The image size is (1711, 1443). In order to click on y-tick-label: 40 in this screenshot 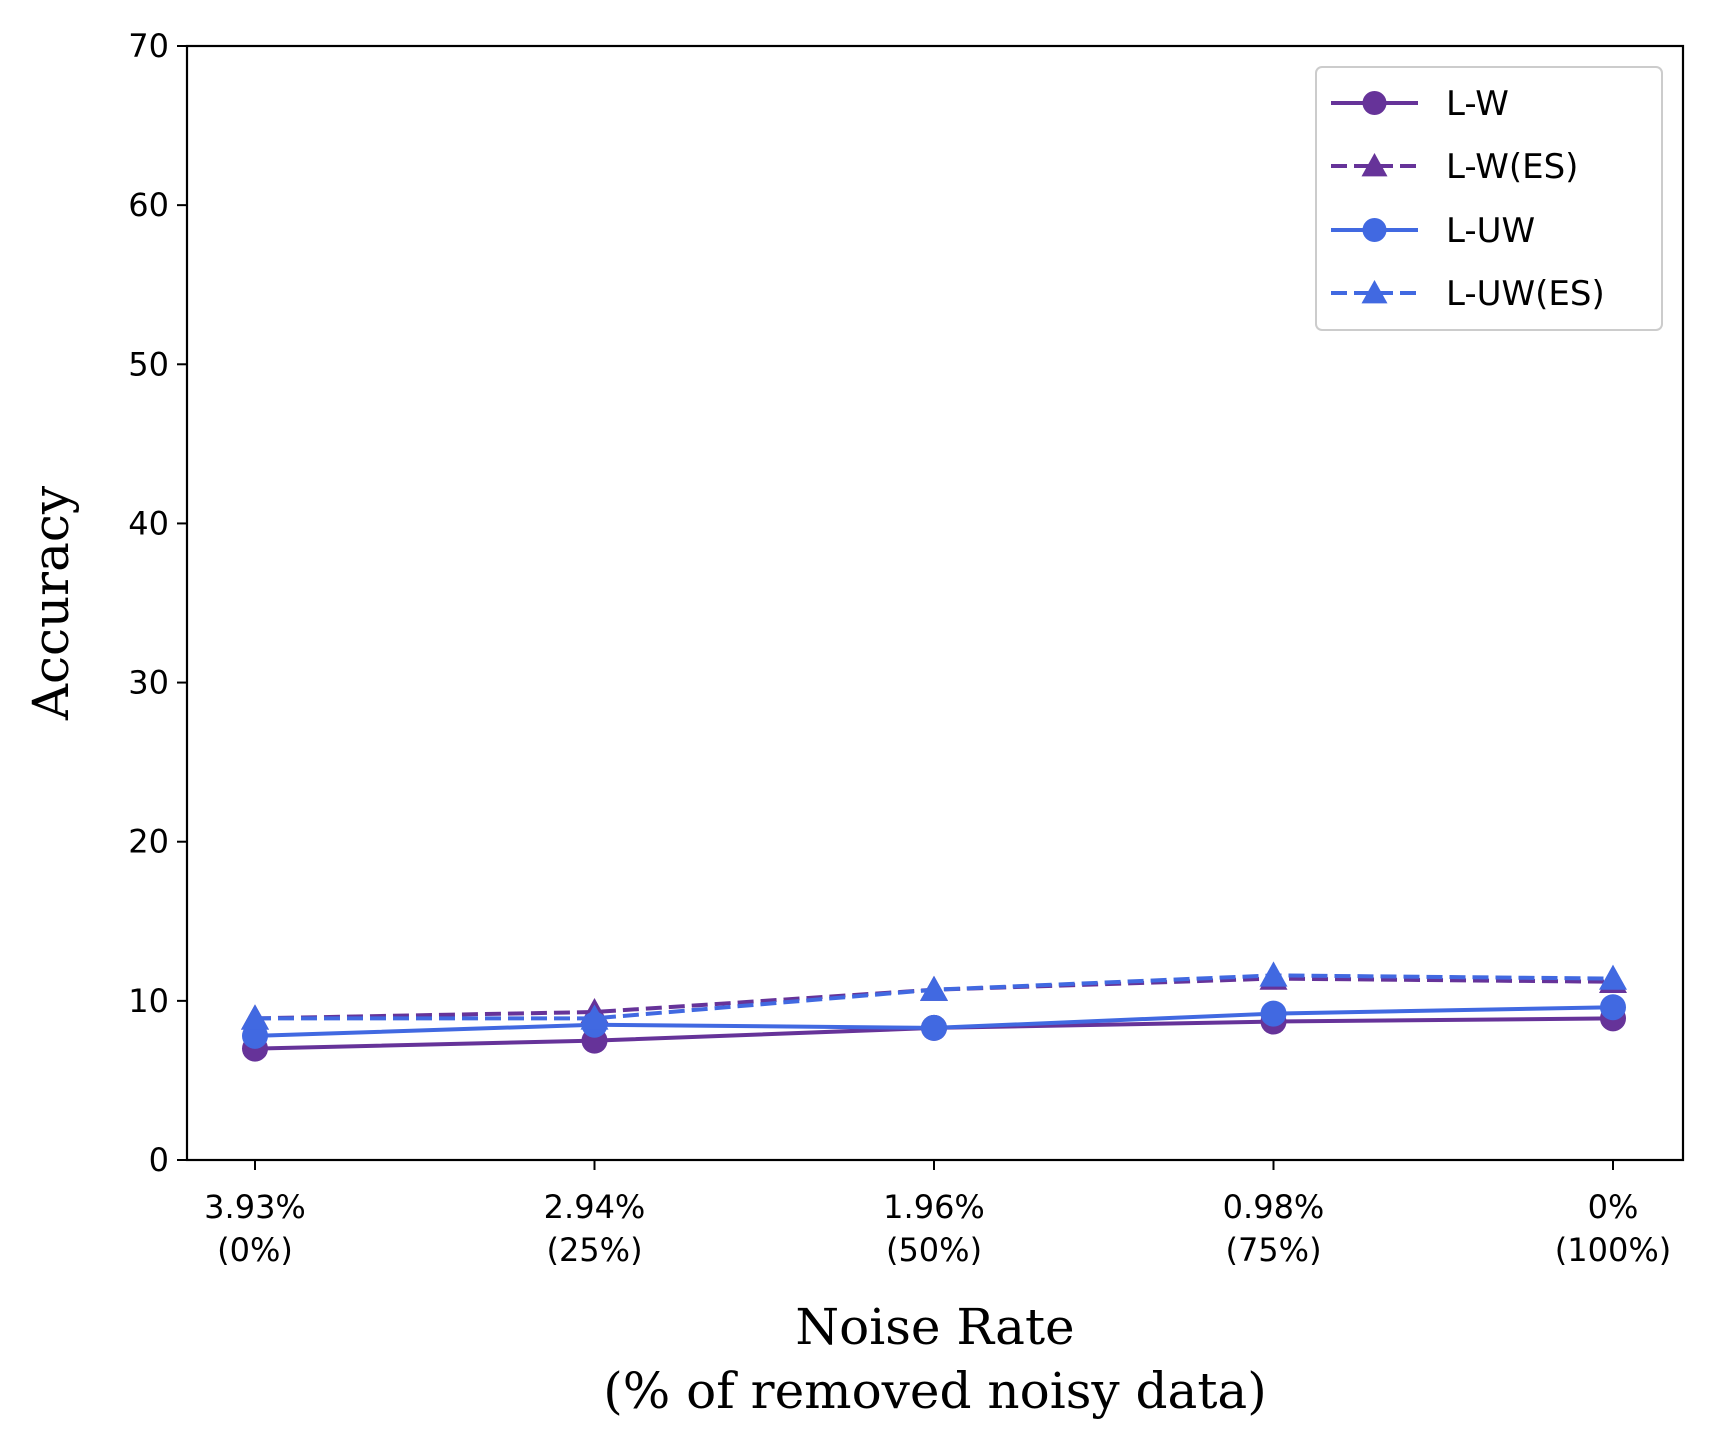, I will do `click(148, 523)`.